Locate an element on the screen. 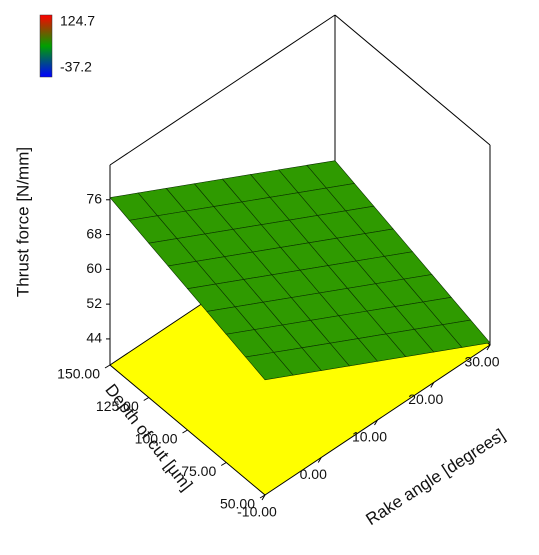 This screenshot has height=555, width=539. x-tick-label: 0.00 is located at coordinates (313, 474).